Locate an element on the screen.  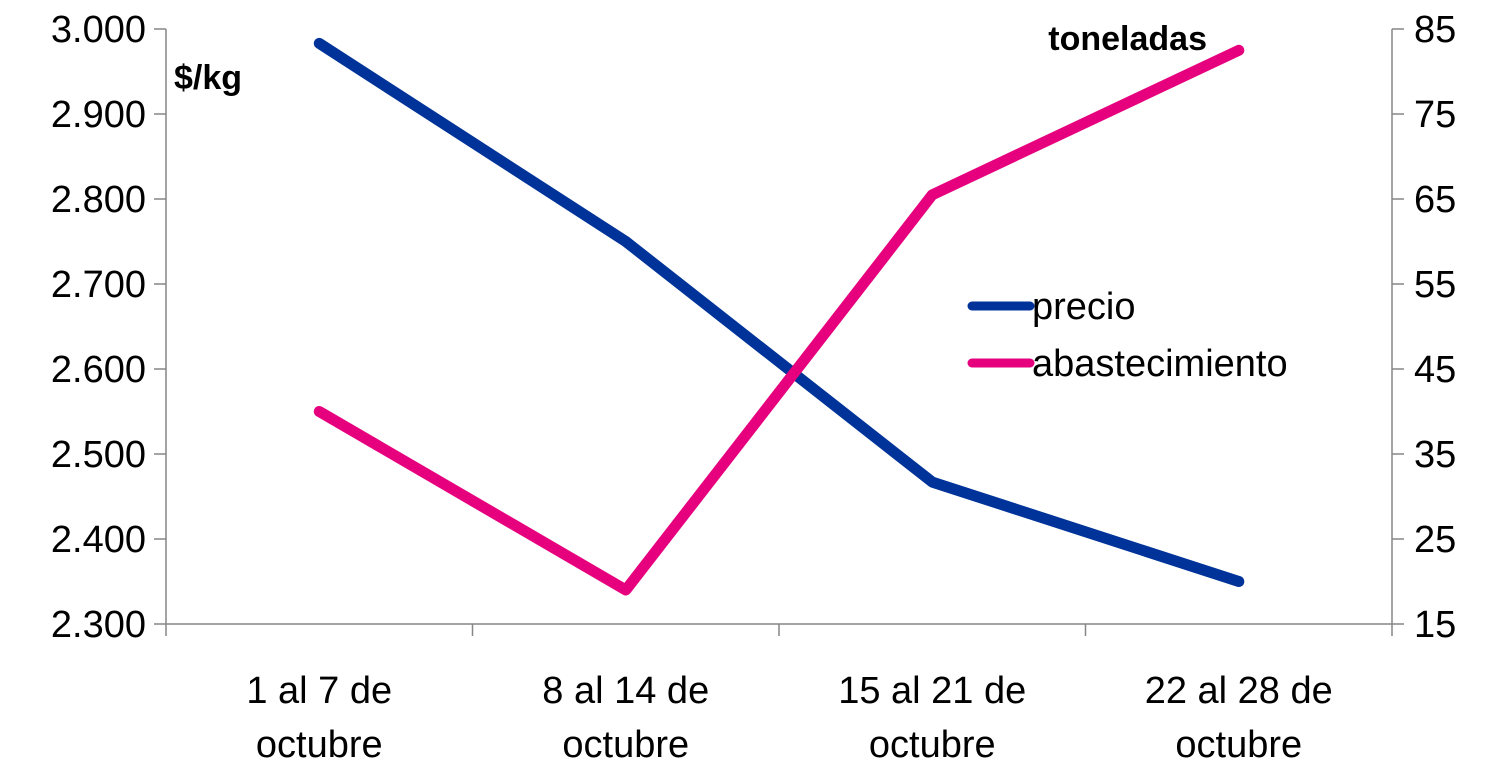
left-tick-label: 2.900 is located at coordinates (98, 115).